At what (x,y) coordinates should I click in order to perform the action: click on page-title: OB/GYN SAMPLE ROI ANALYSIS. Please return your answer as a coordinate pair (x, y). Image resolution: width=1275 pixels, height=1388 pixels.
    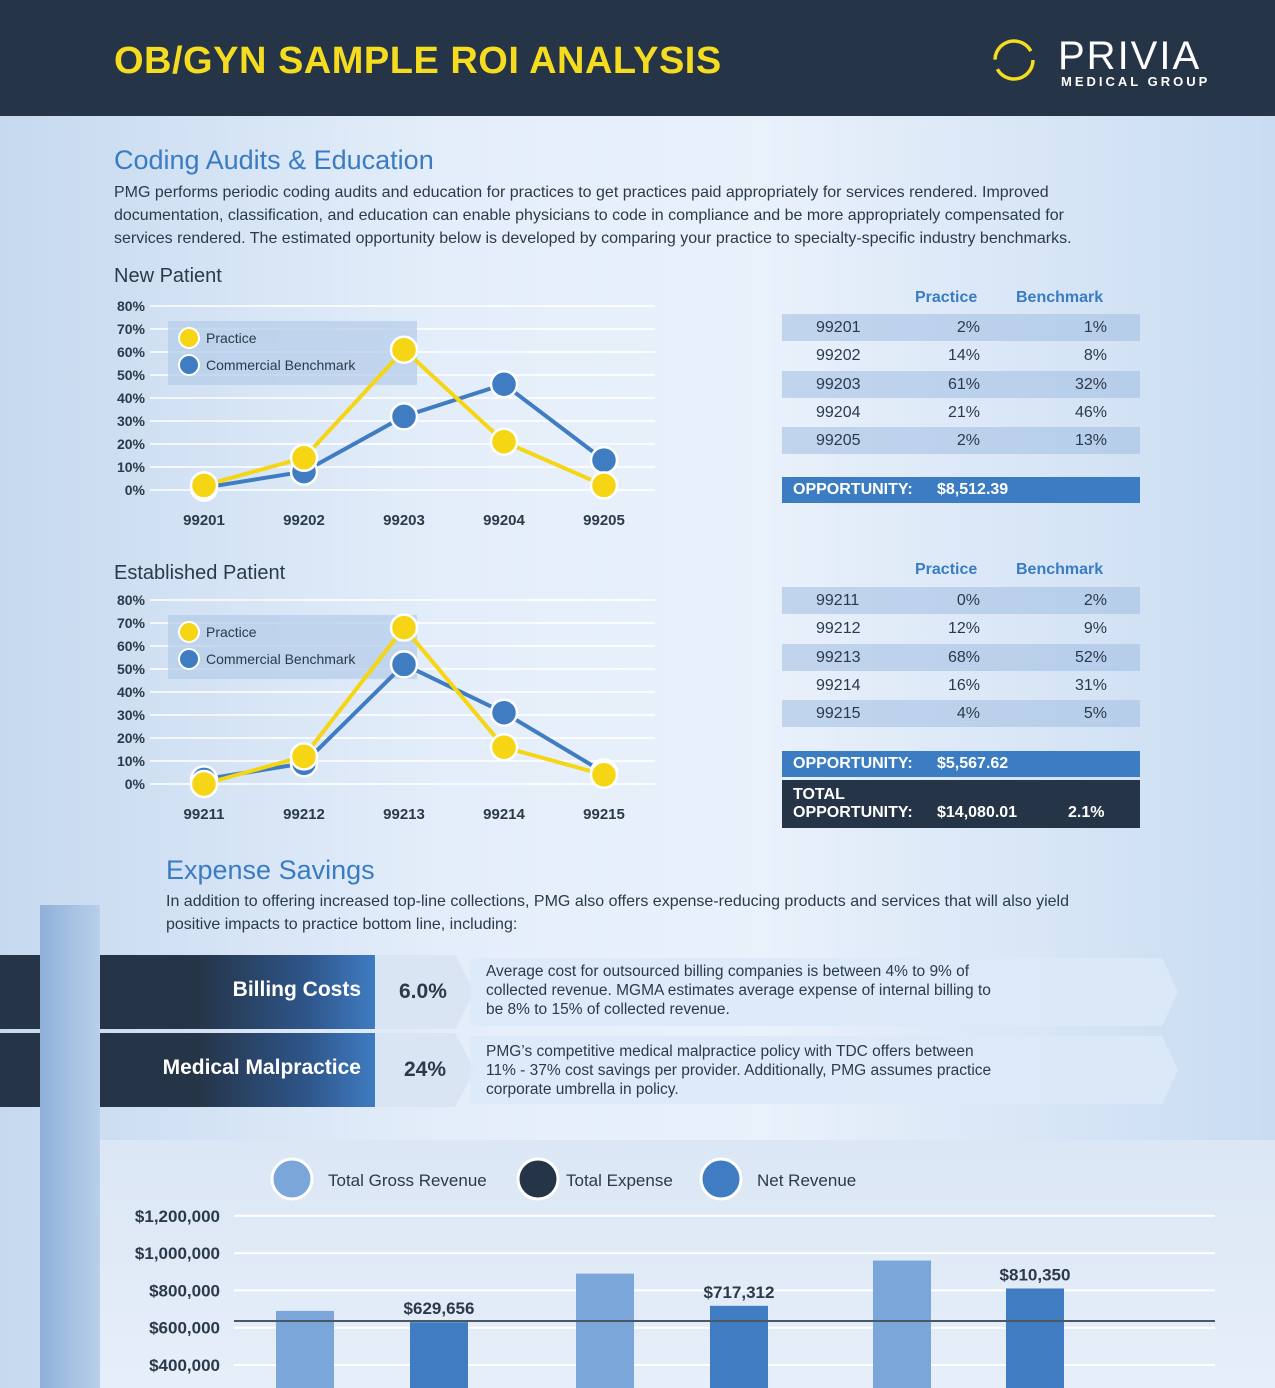
    Looking at the image, I should click on (418, 61).